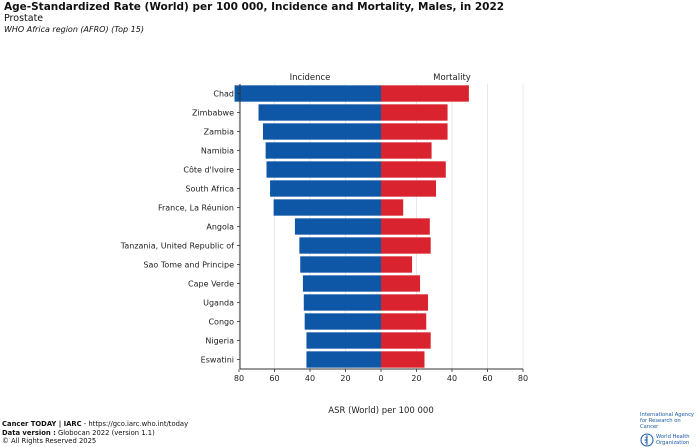 Image resolution: width=698 pixels, height=447 pixels. Describe the element at coordinates (380, 378) in the screenshot. I see `x-tick-label: 0` at that location.